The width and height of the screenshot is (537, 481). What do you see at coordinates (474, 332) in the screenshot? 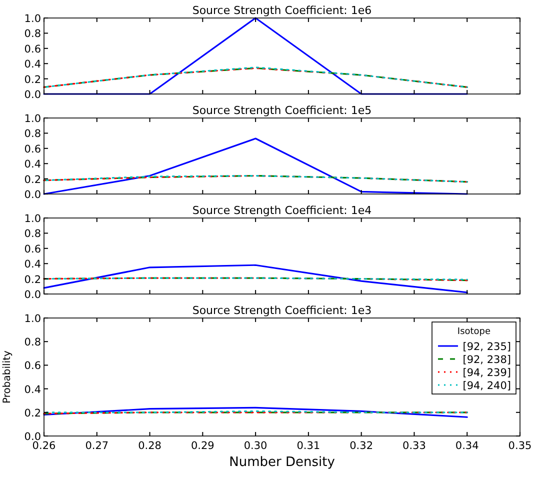
I see `legend-title: Isotope` at bounding box center [474, 332].